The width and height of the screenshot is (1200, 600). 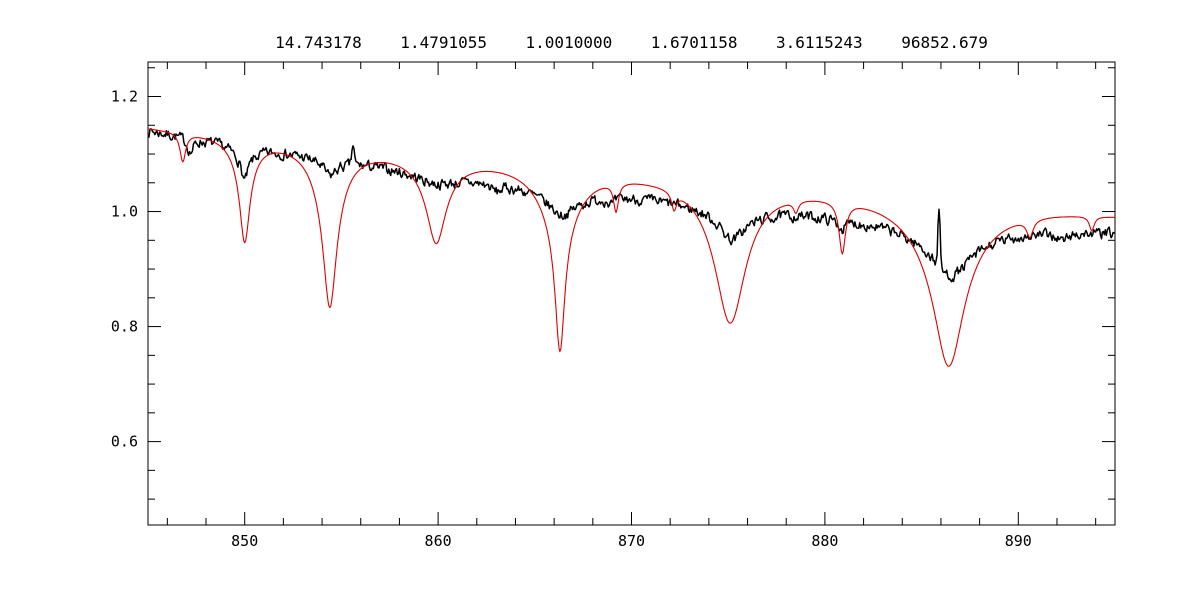 I want to click on y-tick-label: 0.8, so click(x=124, y=327).